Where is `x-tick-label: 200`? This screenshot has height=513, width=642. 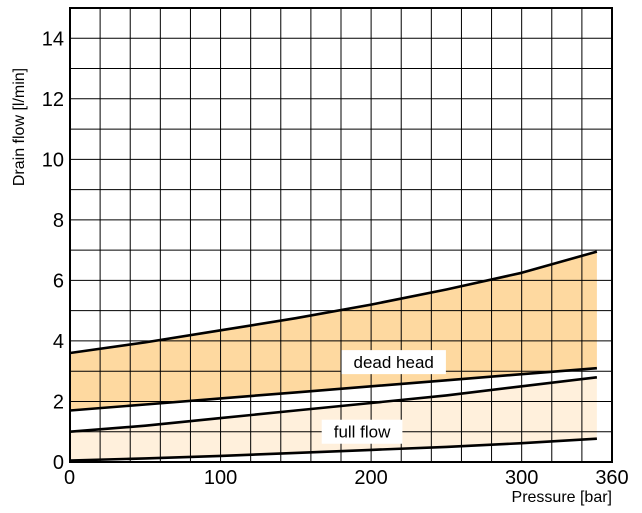 x-tick-label: 200 is located at coordinates (370, 478).